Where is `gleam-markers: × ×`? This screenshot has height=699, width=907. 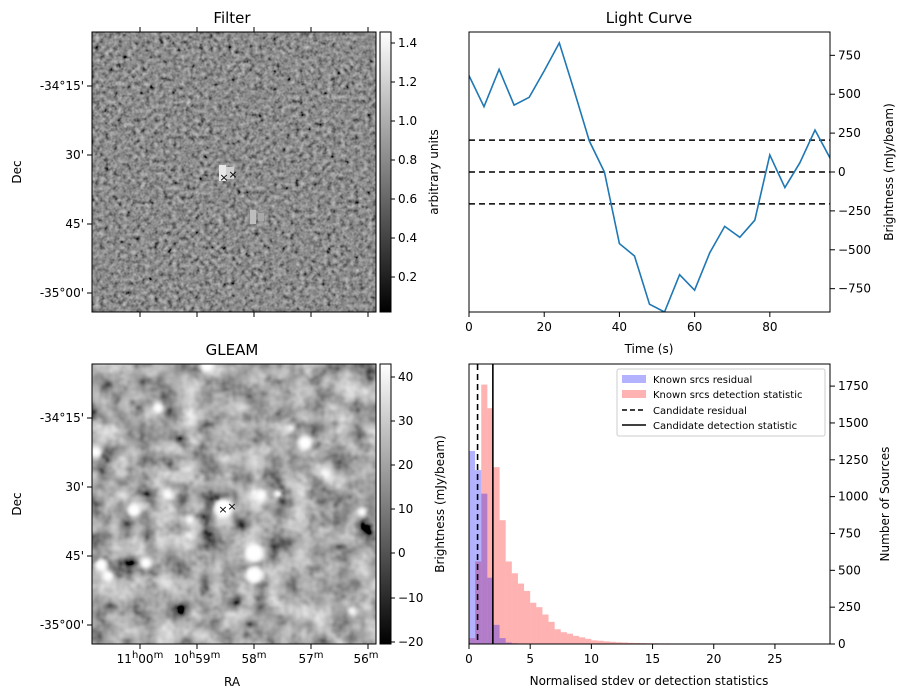 gleam-markers: × × is located at coordinates (227, 508).